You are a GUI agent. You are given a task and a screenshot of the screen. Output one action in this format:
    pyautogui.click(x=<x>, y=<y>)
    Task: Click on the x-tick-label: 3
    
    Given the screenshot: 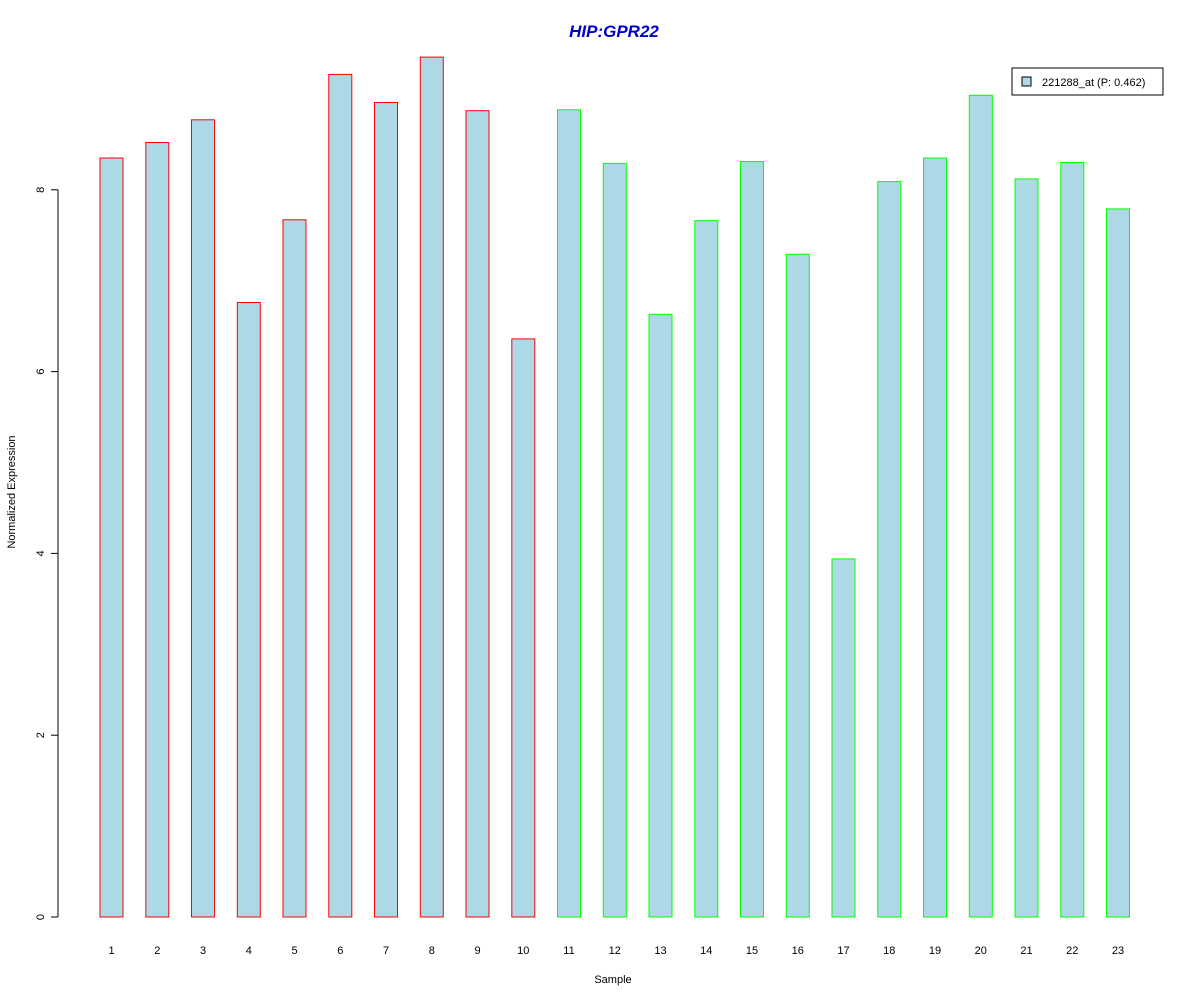 What is the action you would take?
    pyautogui.click(x=203, y=951)
    